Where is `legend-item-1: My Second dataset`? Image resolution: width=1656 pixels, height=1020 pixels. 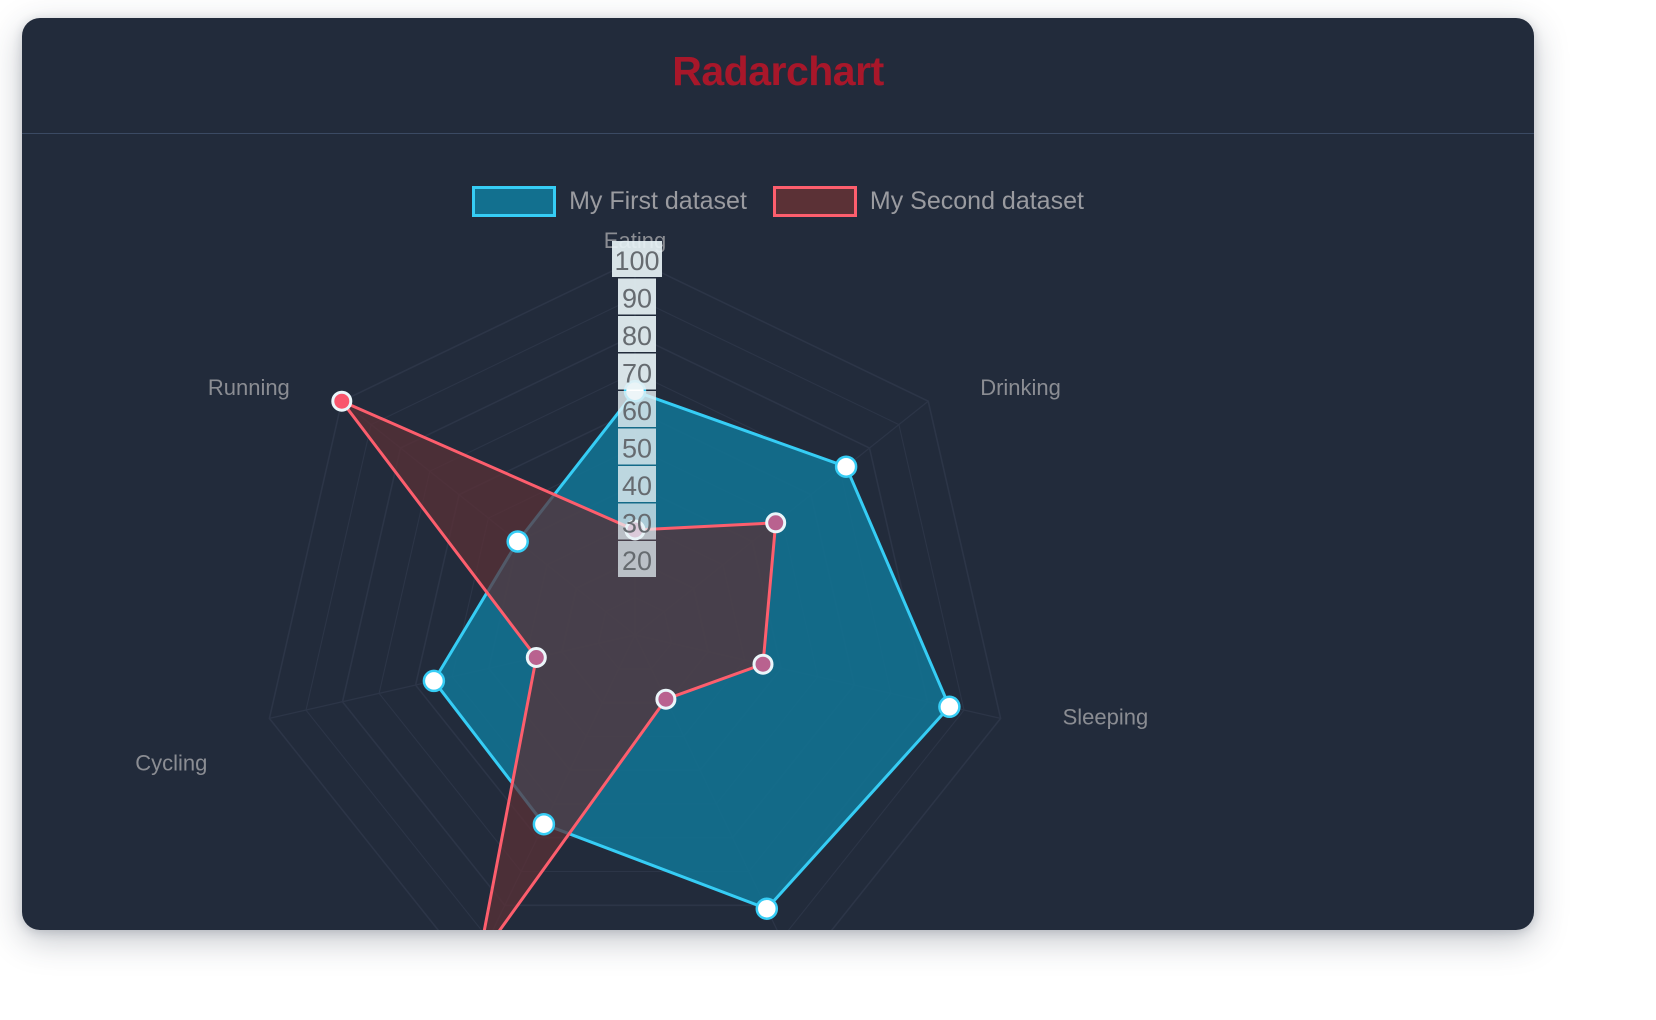 legend-item-1: My Second dataset is located at coordinates (928, 201).